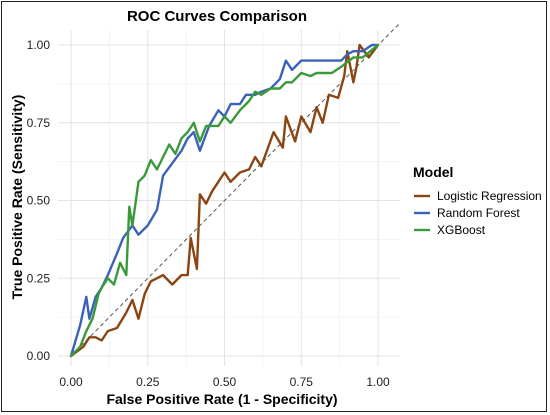  I want to click on legend-label: Random Forest, so click(478, 213).